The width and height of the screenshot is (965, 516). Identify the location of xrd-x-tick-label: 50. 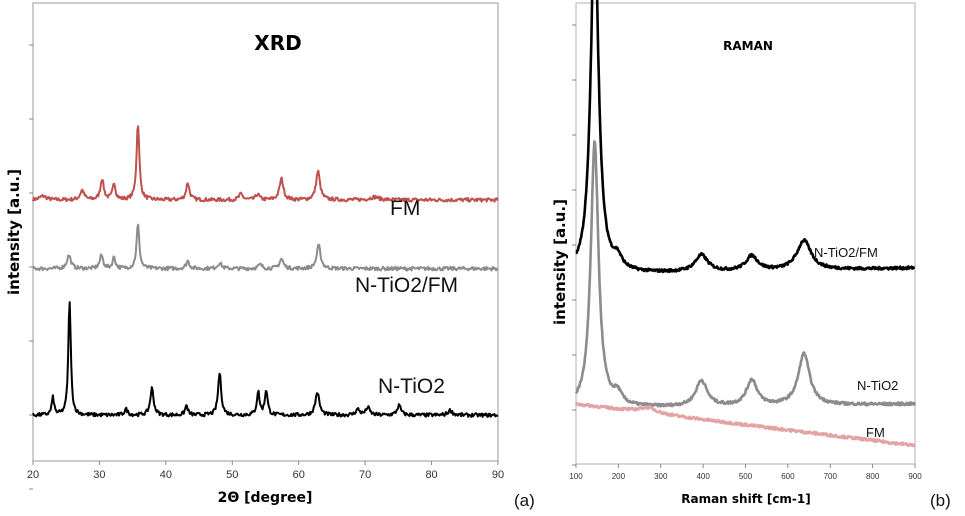
(232, 475).